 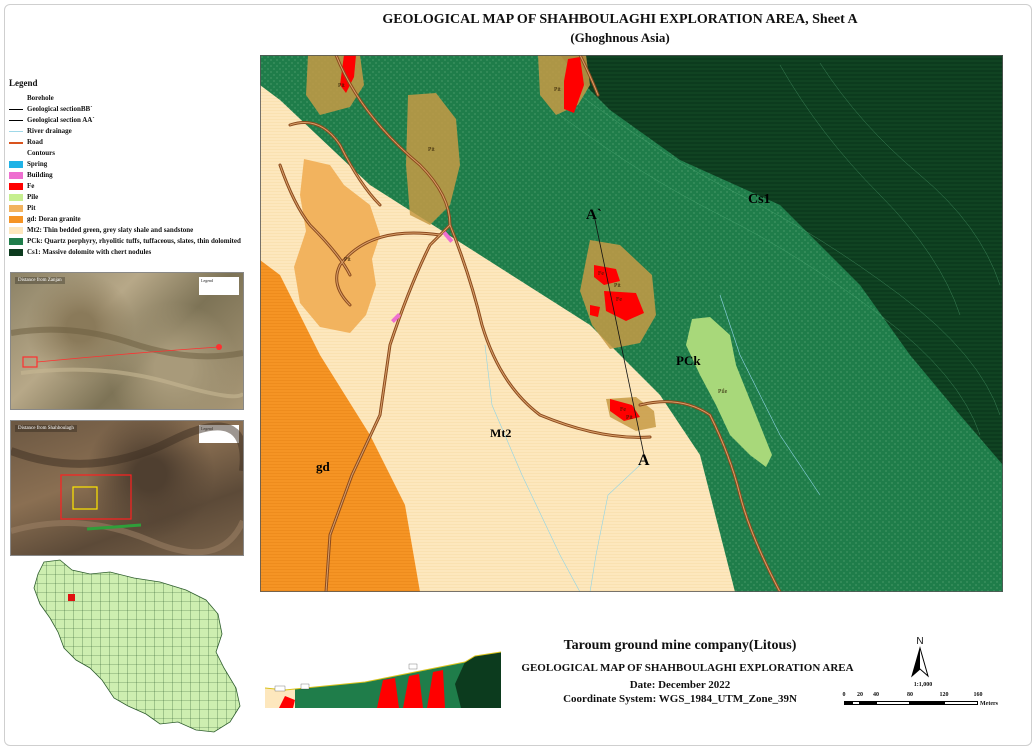 What do you see at coordinates (129, 153) in the screenshot?
I see `legend-item: Contours` at bounding box center [129, 153].